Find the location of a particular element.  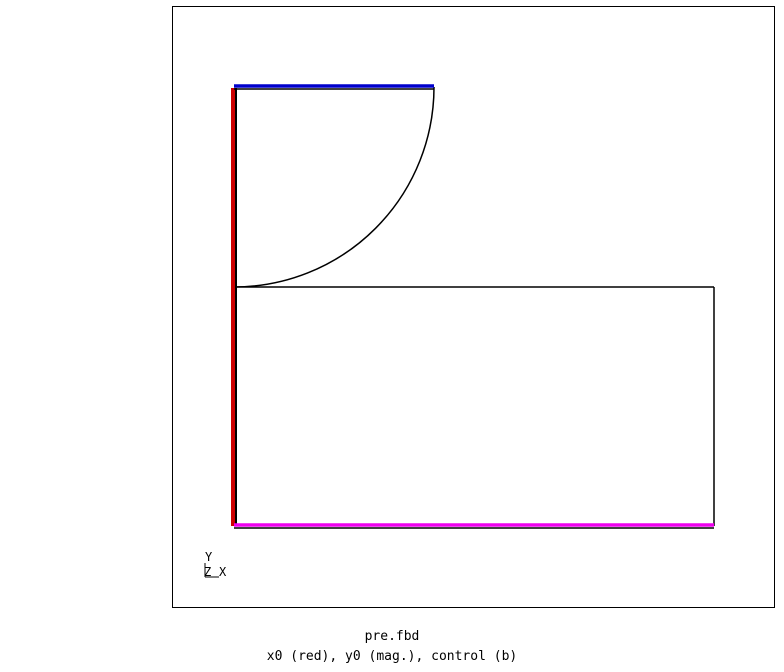

set-control is located at coordinates (334, 87).